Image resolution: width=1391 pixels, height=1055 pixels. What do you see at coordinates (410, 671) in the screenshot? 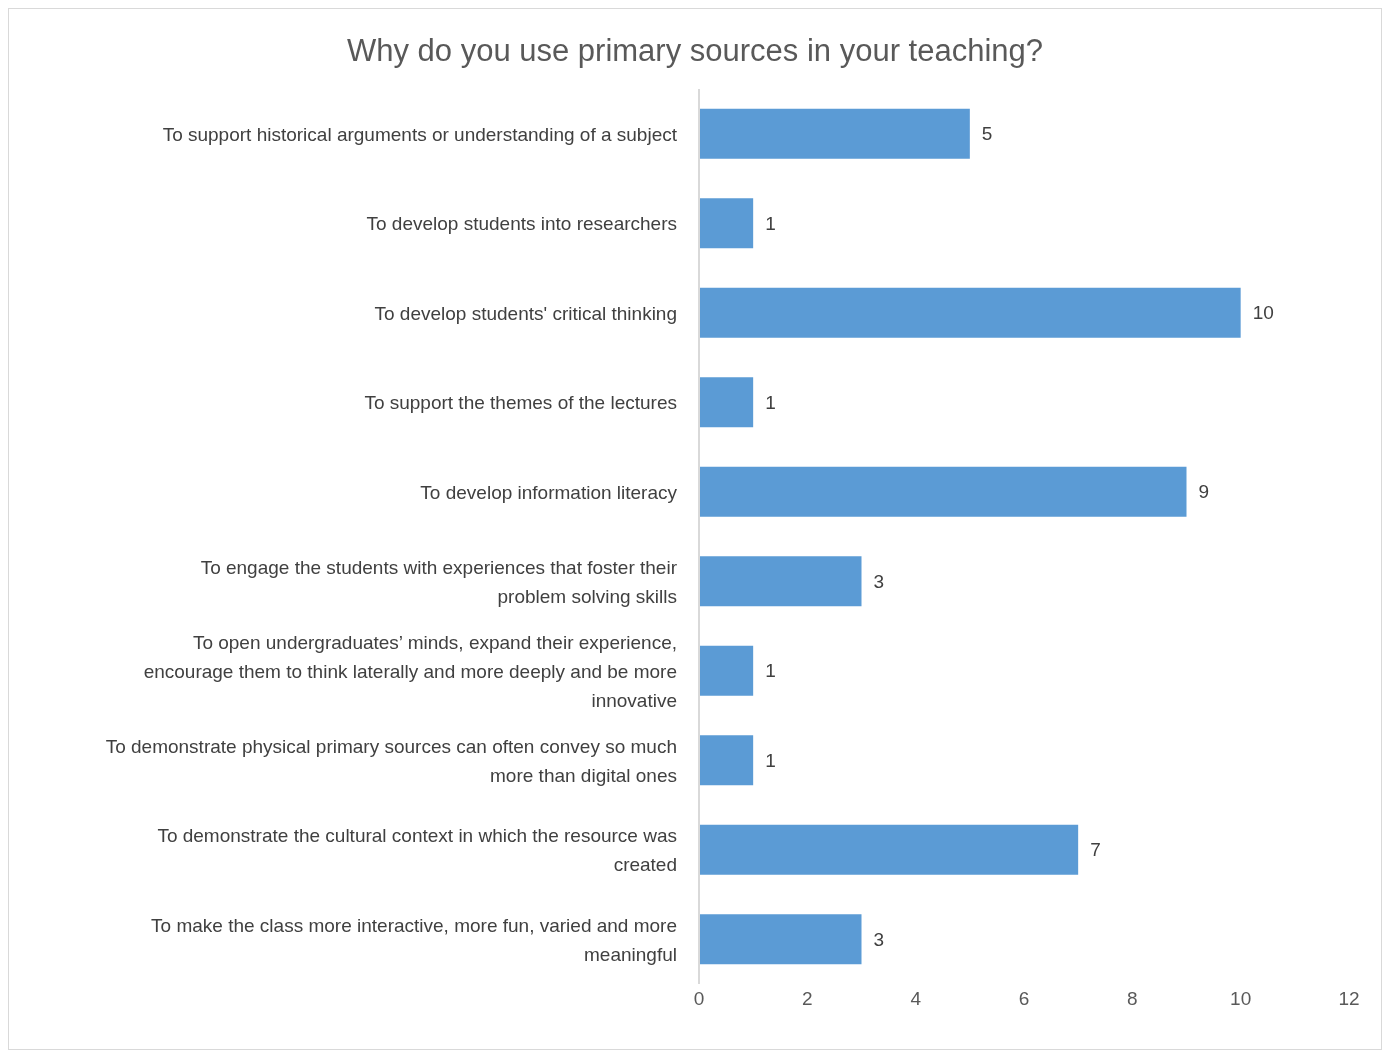
I see `y-tick-label: To open undergraduates’ minds, expand their experience, encourage them to think laterally and more deeply and be more innovative` at bounding box center [410, 671].